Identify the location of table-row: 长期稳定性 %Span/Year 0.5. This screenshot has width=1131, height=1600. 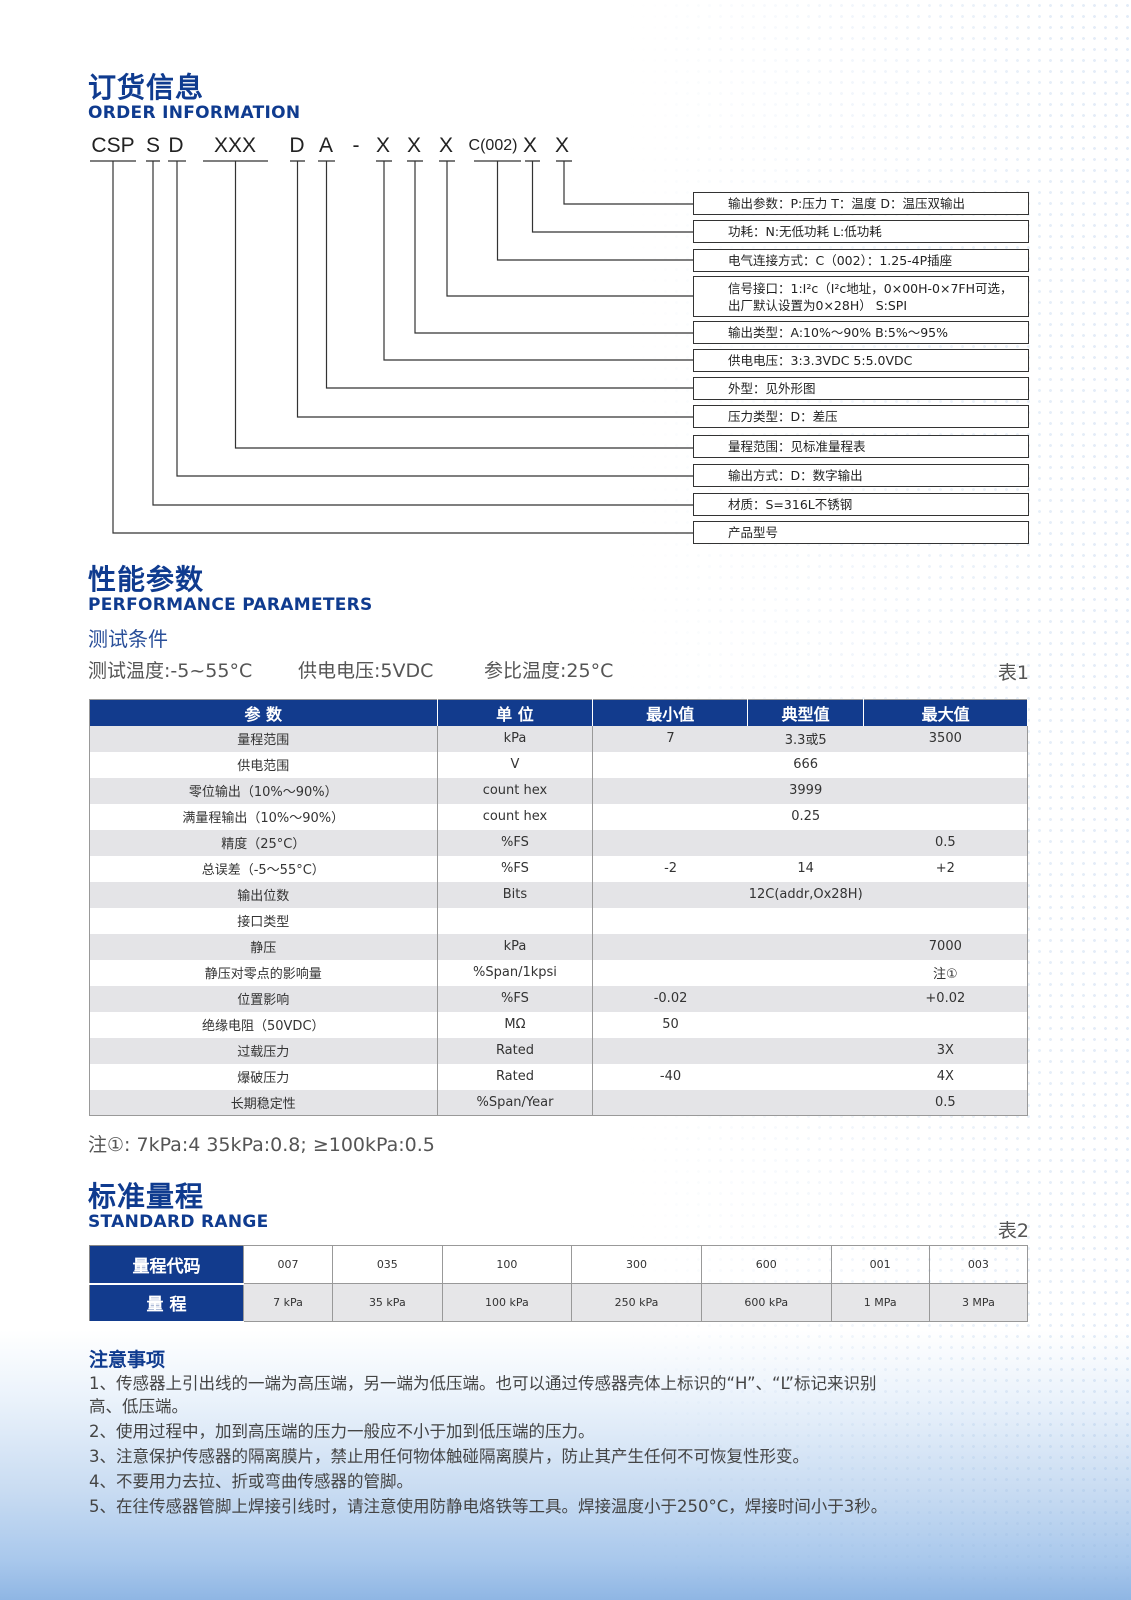
(558, 1102).